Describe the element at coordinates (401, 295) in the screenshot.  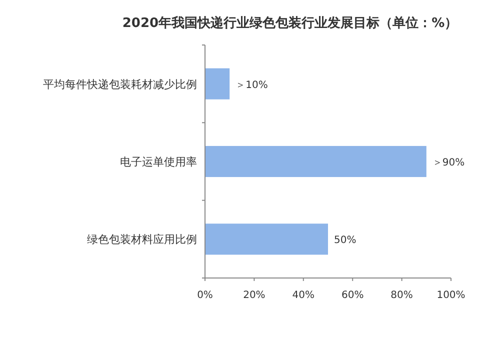
I see `x-tick-label: 80%` at that location.